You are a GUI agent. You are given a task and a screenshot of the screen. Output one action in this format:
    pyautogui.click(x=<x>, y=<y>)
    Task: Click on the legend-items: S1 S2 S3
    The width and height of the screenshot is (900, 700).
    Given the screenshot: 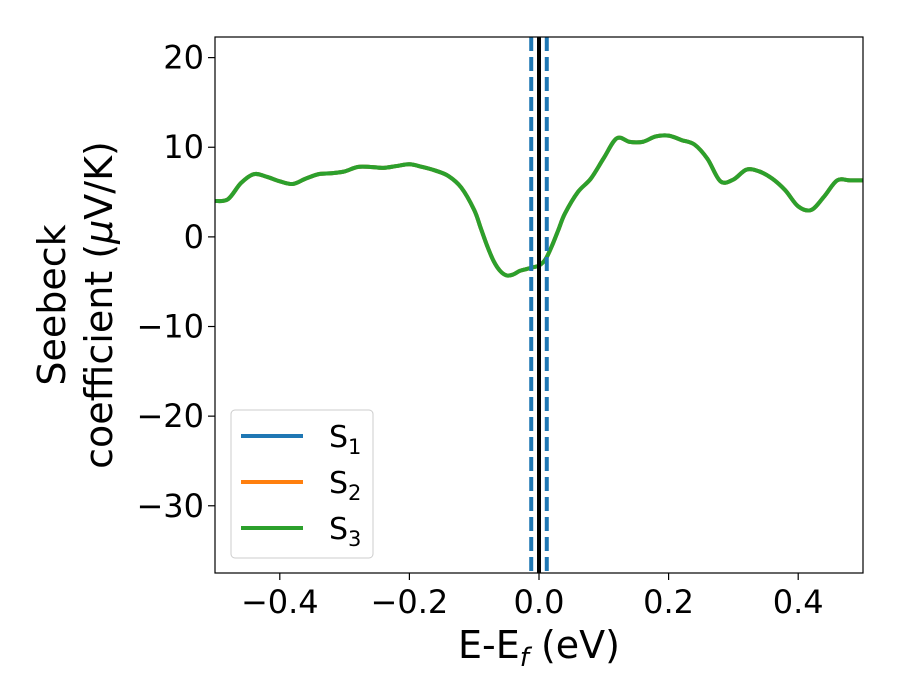 What is the action you would take?
    pyautogui.click(x=301, y=485)
    